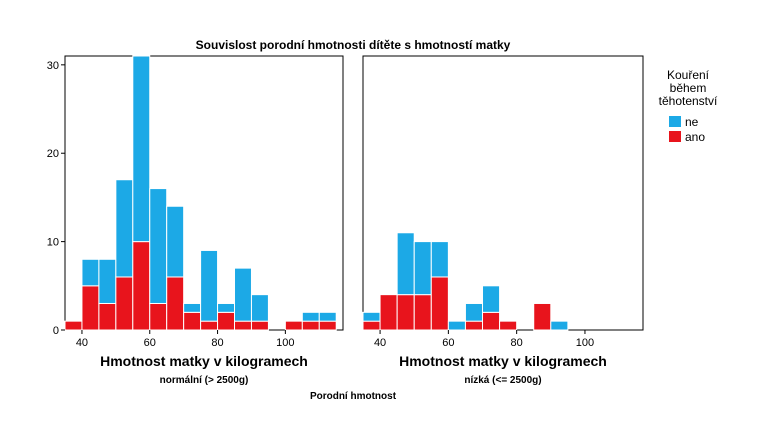 This screenshot has height=431, width=759. What do you see at coordinates (204, 380) in the screenshot?
I see `panel-label: normální (> 2500g)` at bounding box center [204, 380].